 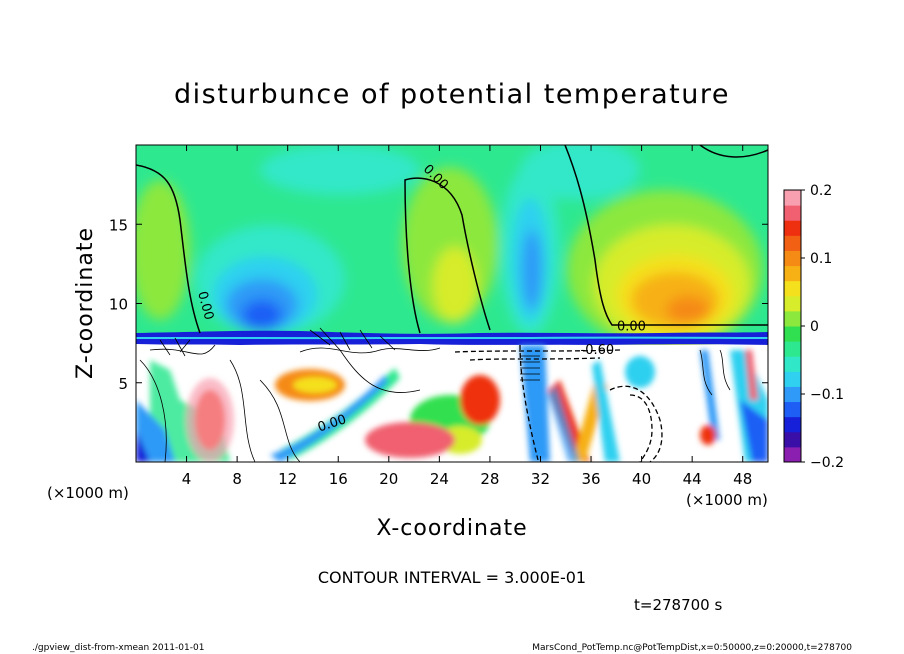 I want to click on y-unit-label: (×1000 m), so click(x=88, y=493).